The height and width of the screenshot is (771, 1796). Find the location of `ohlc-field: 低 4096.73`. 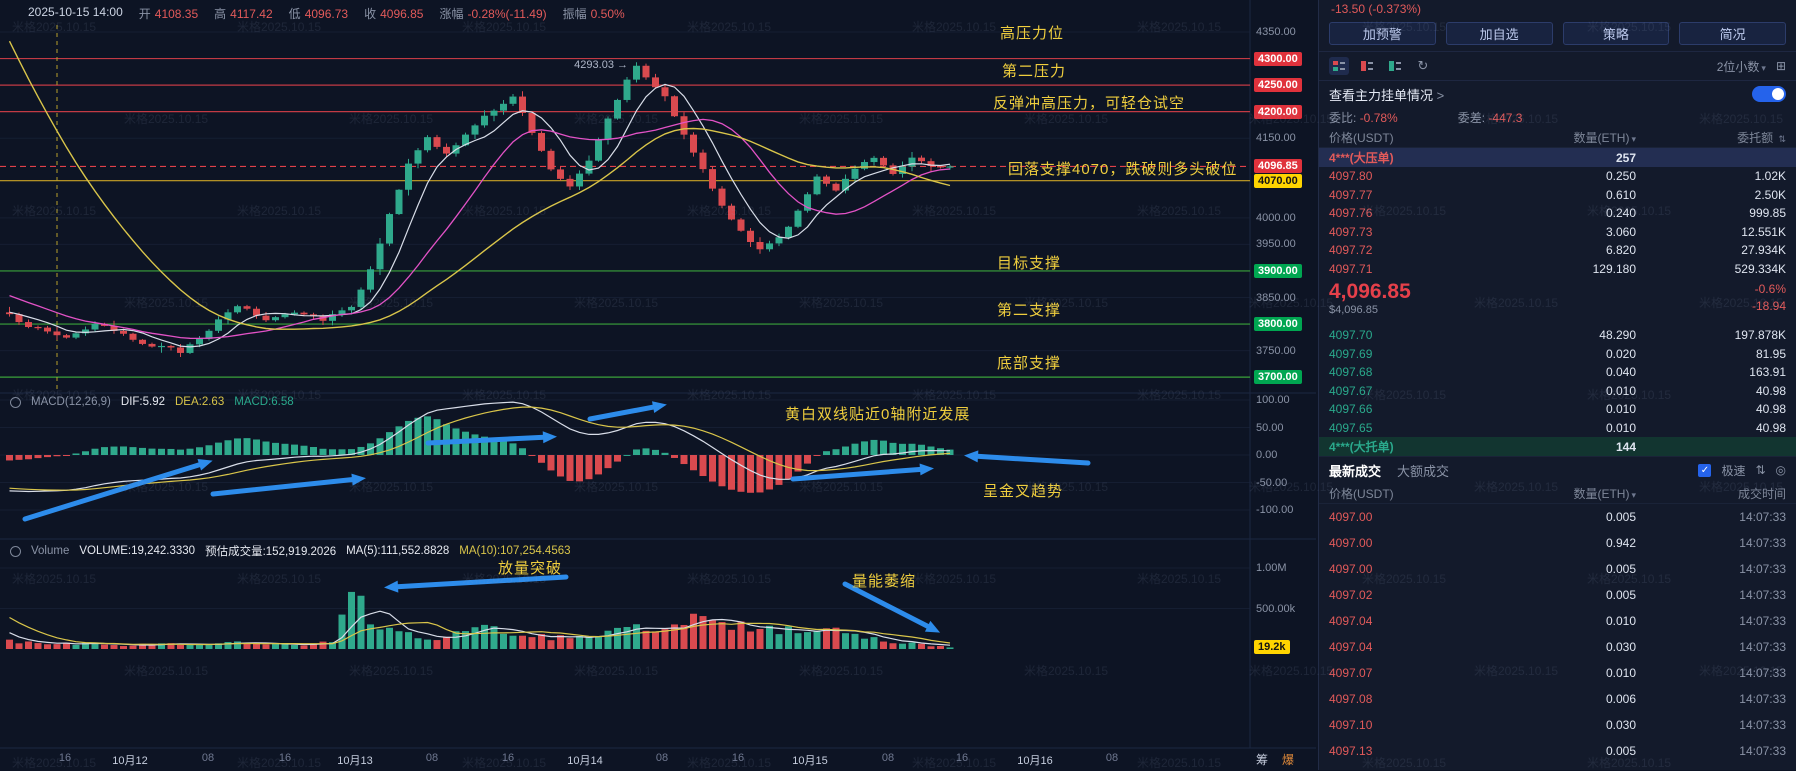

ohlc-field: 低 4096.73 is located at coordinates (318, 14).